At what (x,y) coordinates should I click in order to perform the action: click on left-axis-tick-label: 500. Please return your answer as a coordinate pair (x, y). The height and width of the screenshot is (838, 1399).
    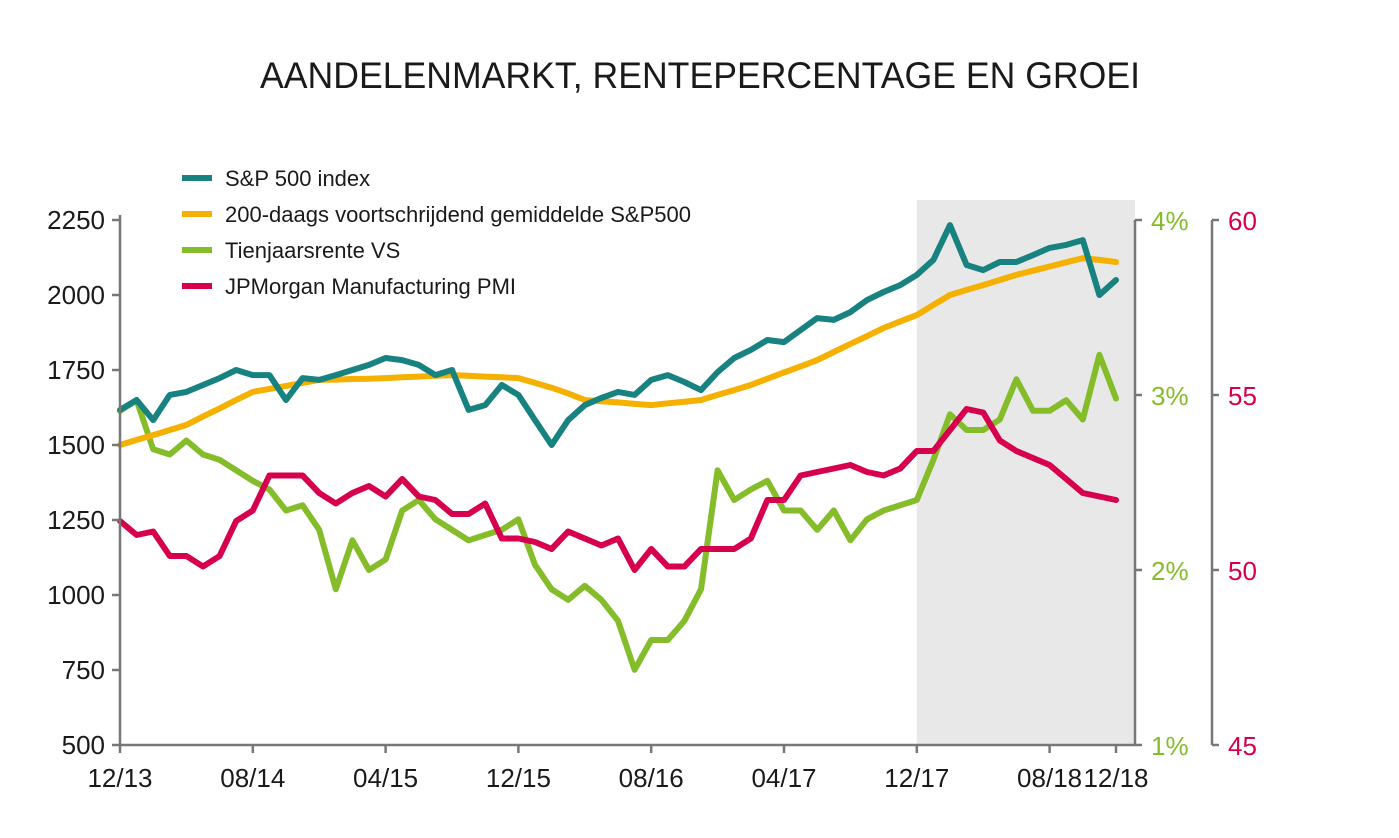
    Looking at the image, I should click on (83, 745).